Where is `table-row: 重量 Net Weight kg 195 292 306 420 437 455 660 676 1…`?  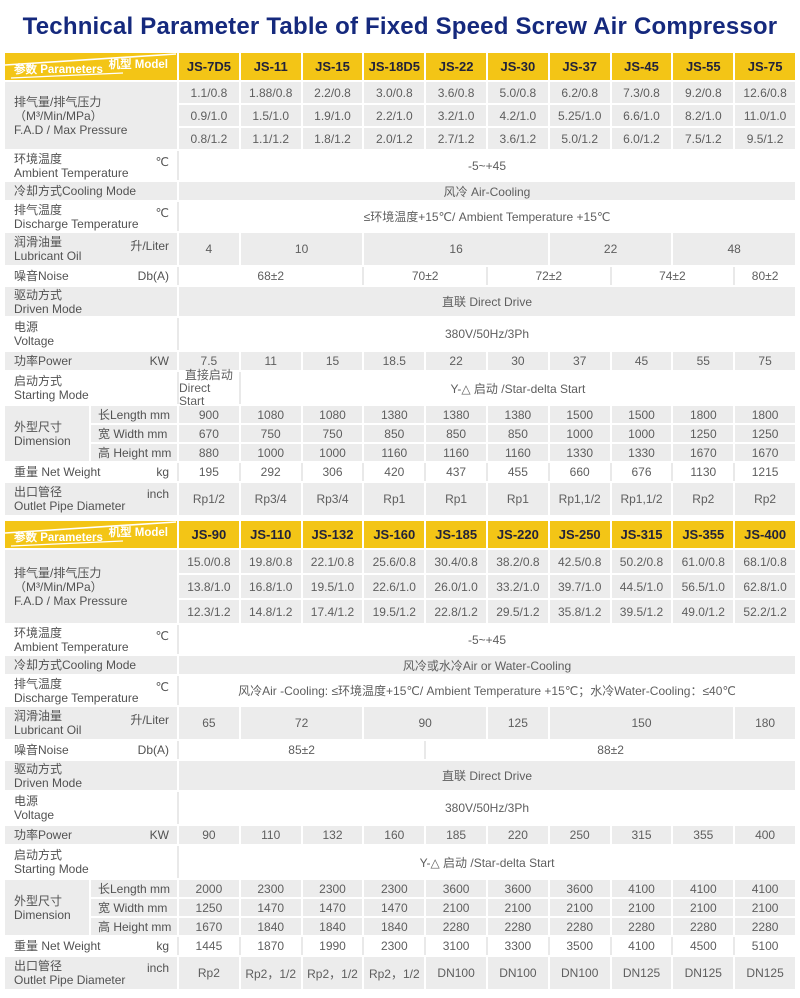
table-row: 重量 Net Weight kg 195 292 306 420 437 455 660 676 1… is located at coordinates (400, 472).